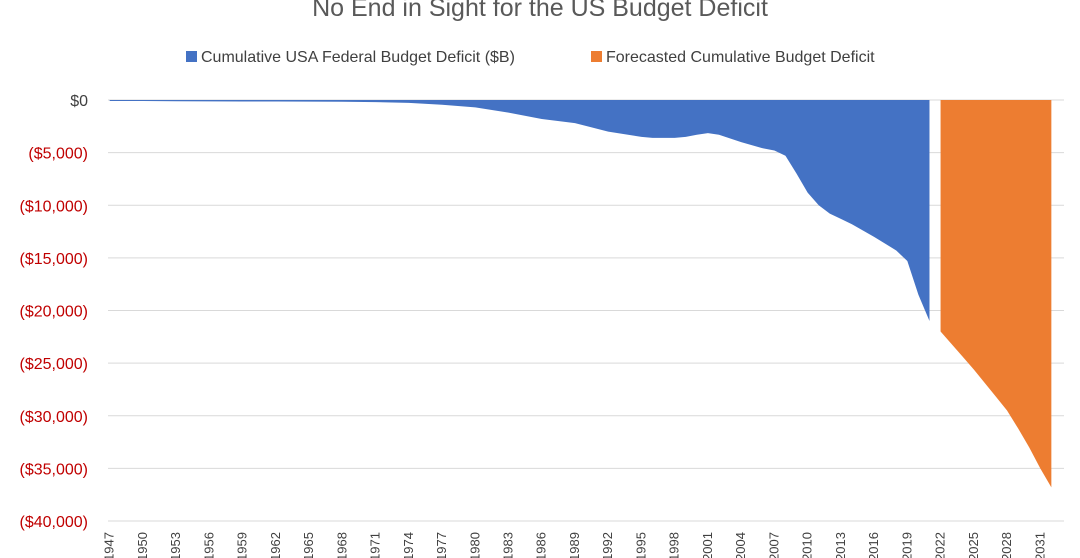 This screenshot has height=558, width=1080. What do you see at coordinates (840, 545) in the screenshot?
I see `x-tick-label: 2013` at bounding box center [840, 545].